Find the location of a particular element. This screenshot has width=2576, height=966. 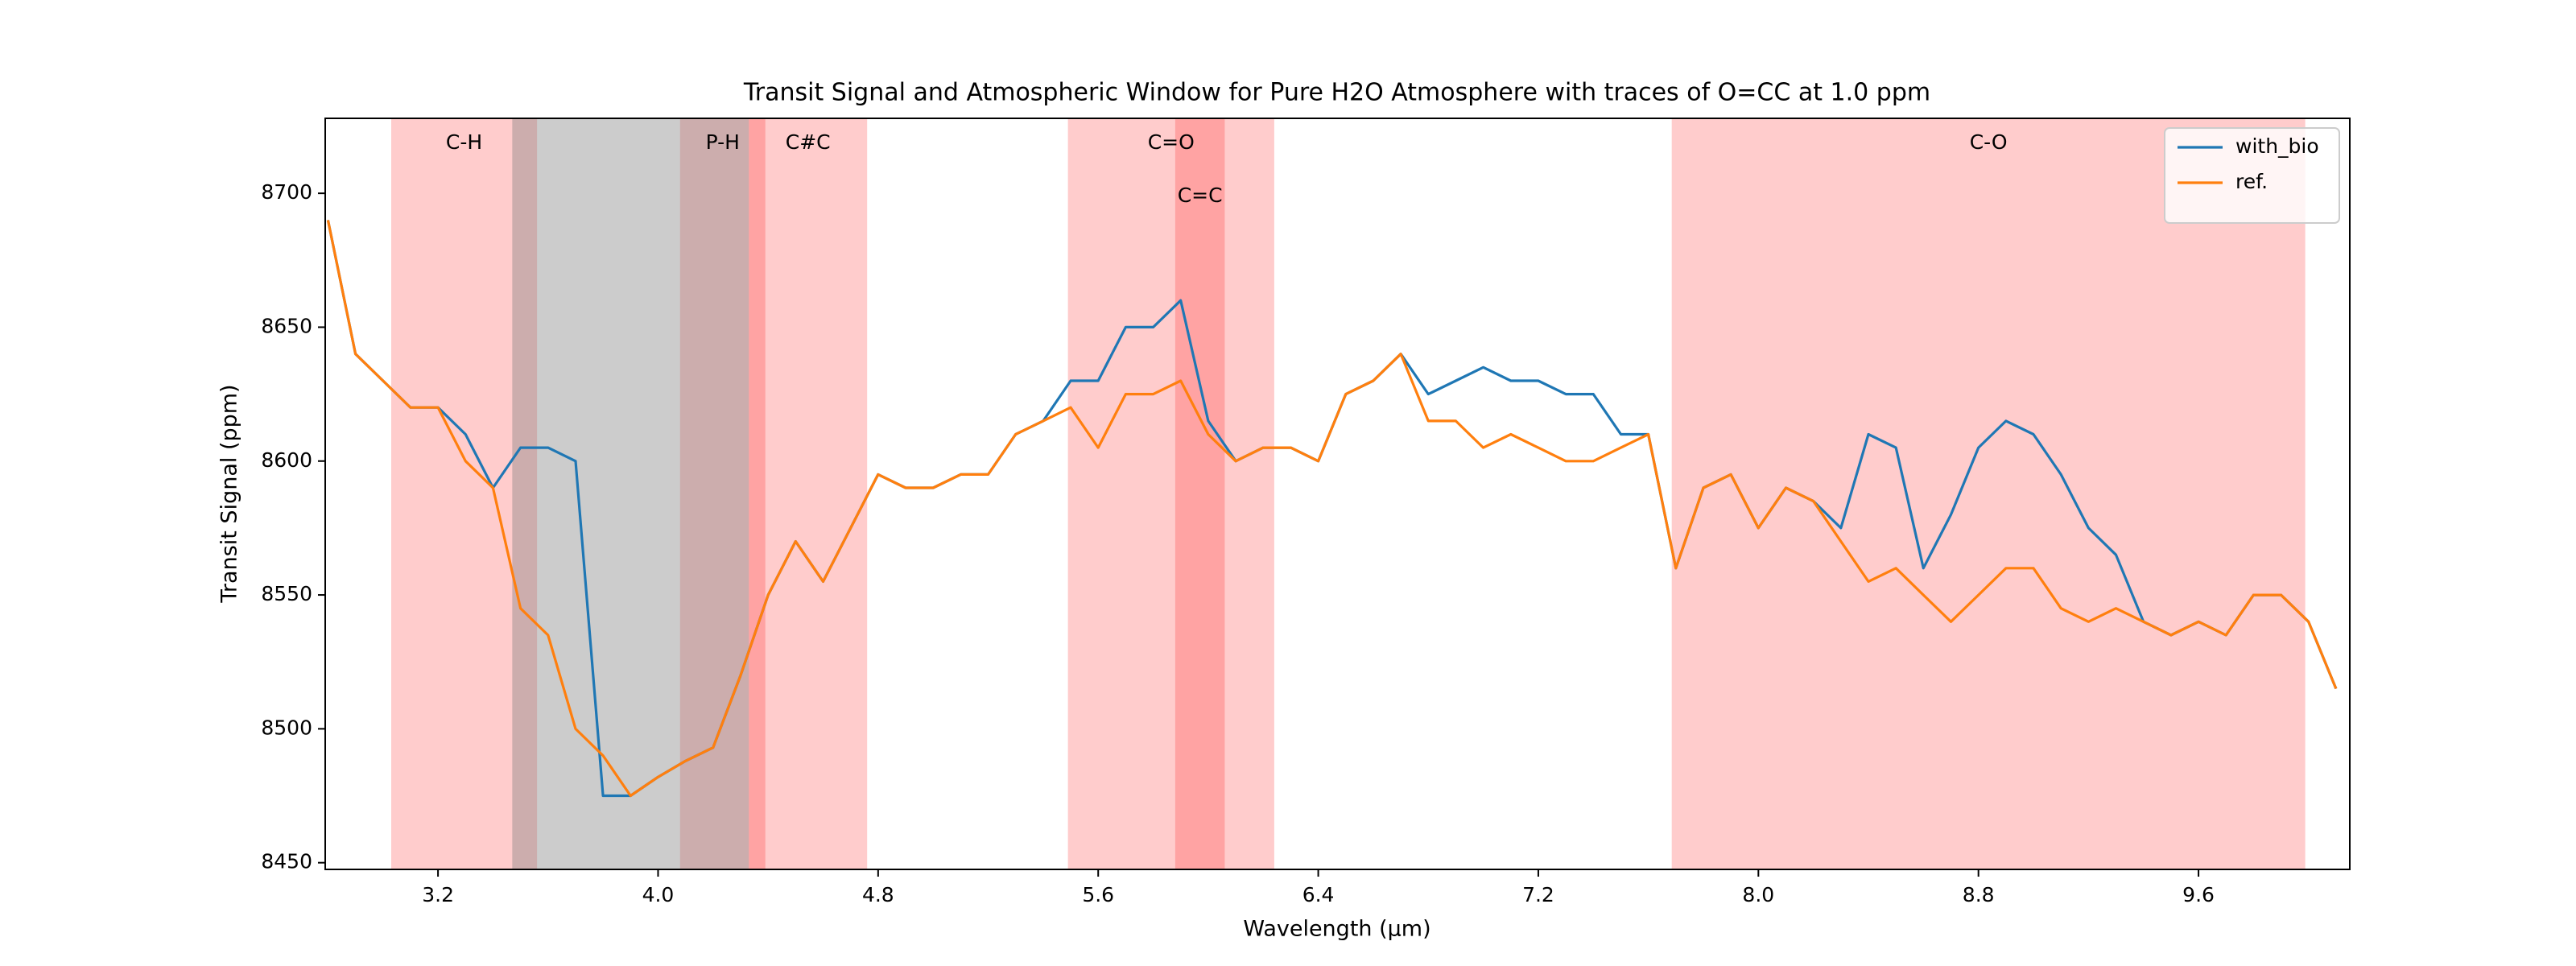

x-tick-label: 8.8 is located at coordinates (1979, 894).